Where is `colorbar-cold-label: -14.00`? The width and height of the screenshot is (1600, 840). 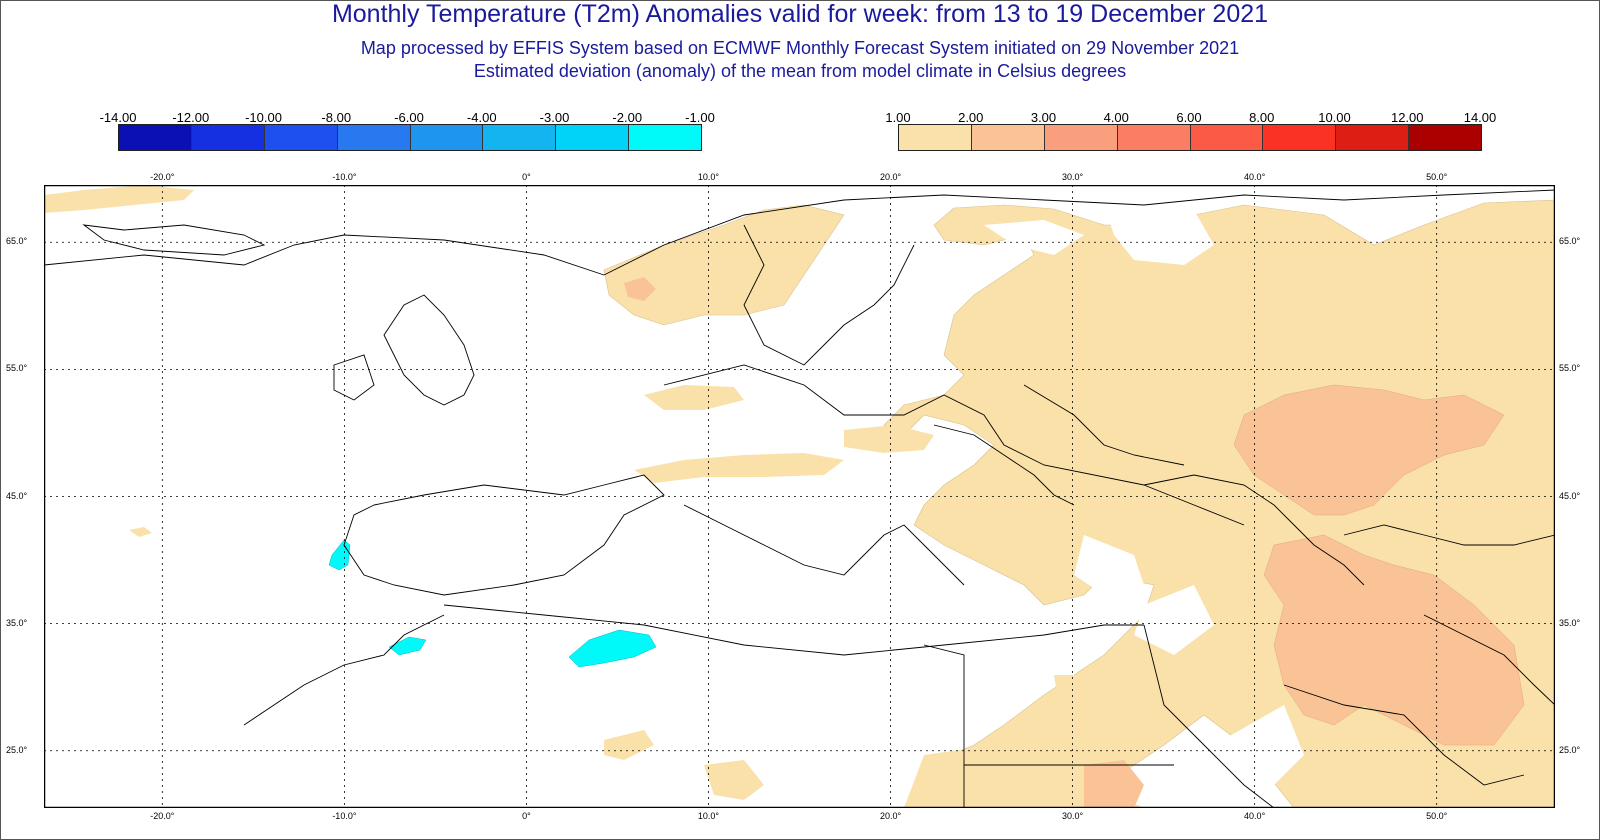
colorbar-cold-label: -14.00 is located at coordinates (118, 117).